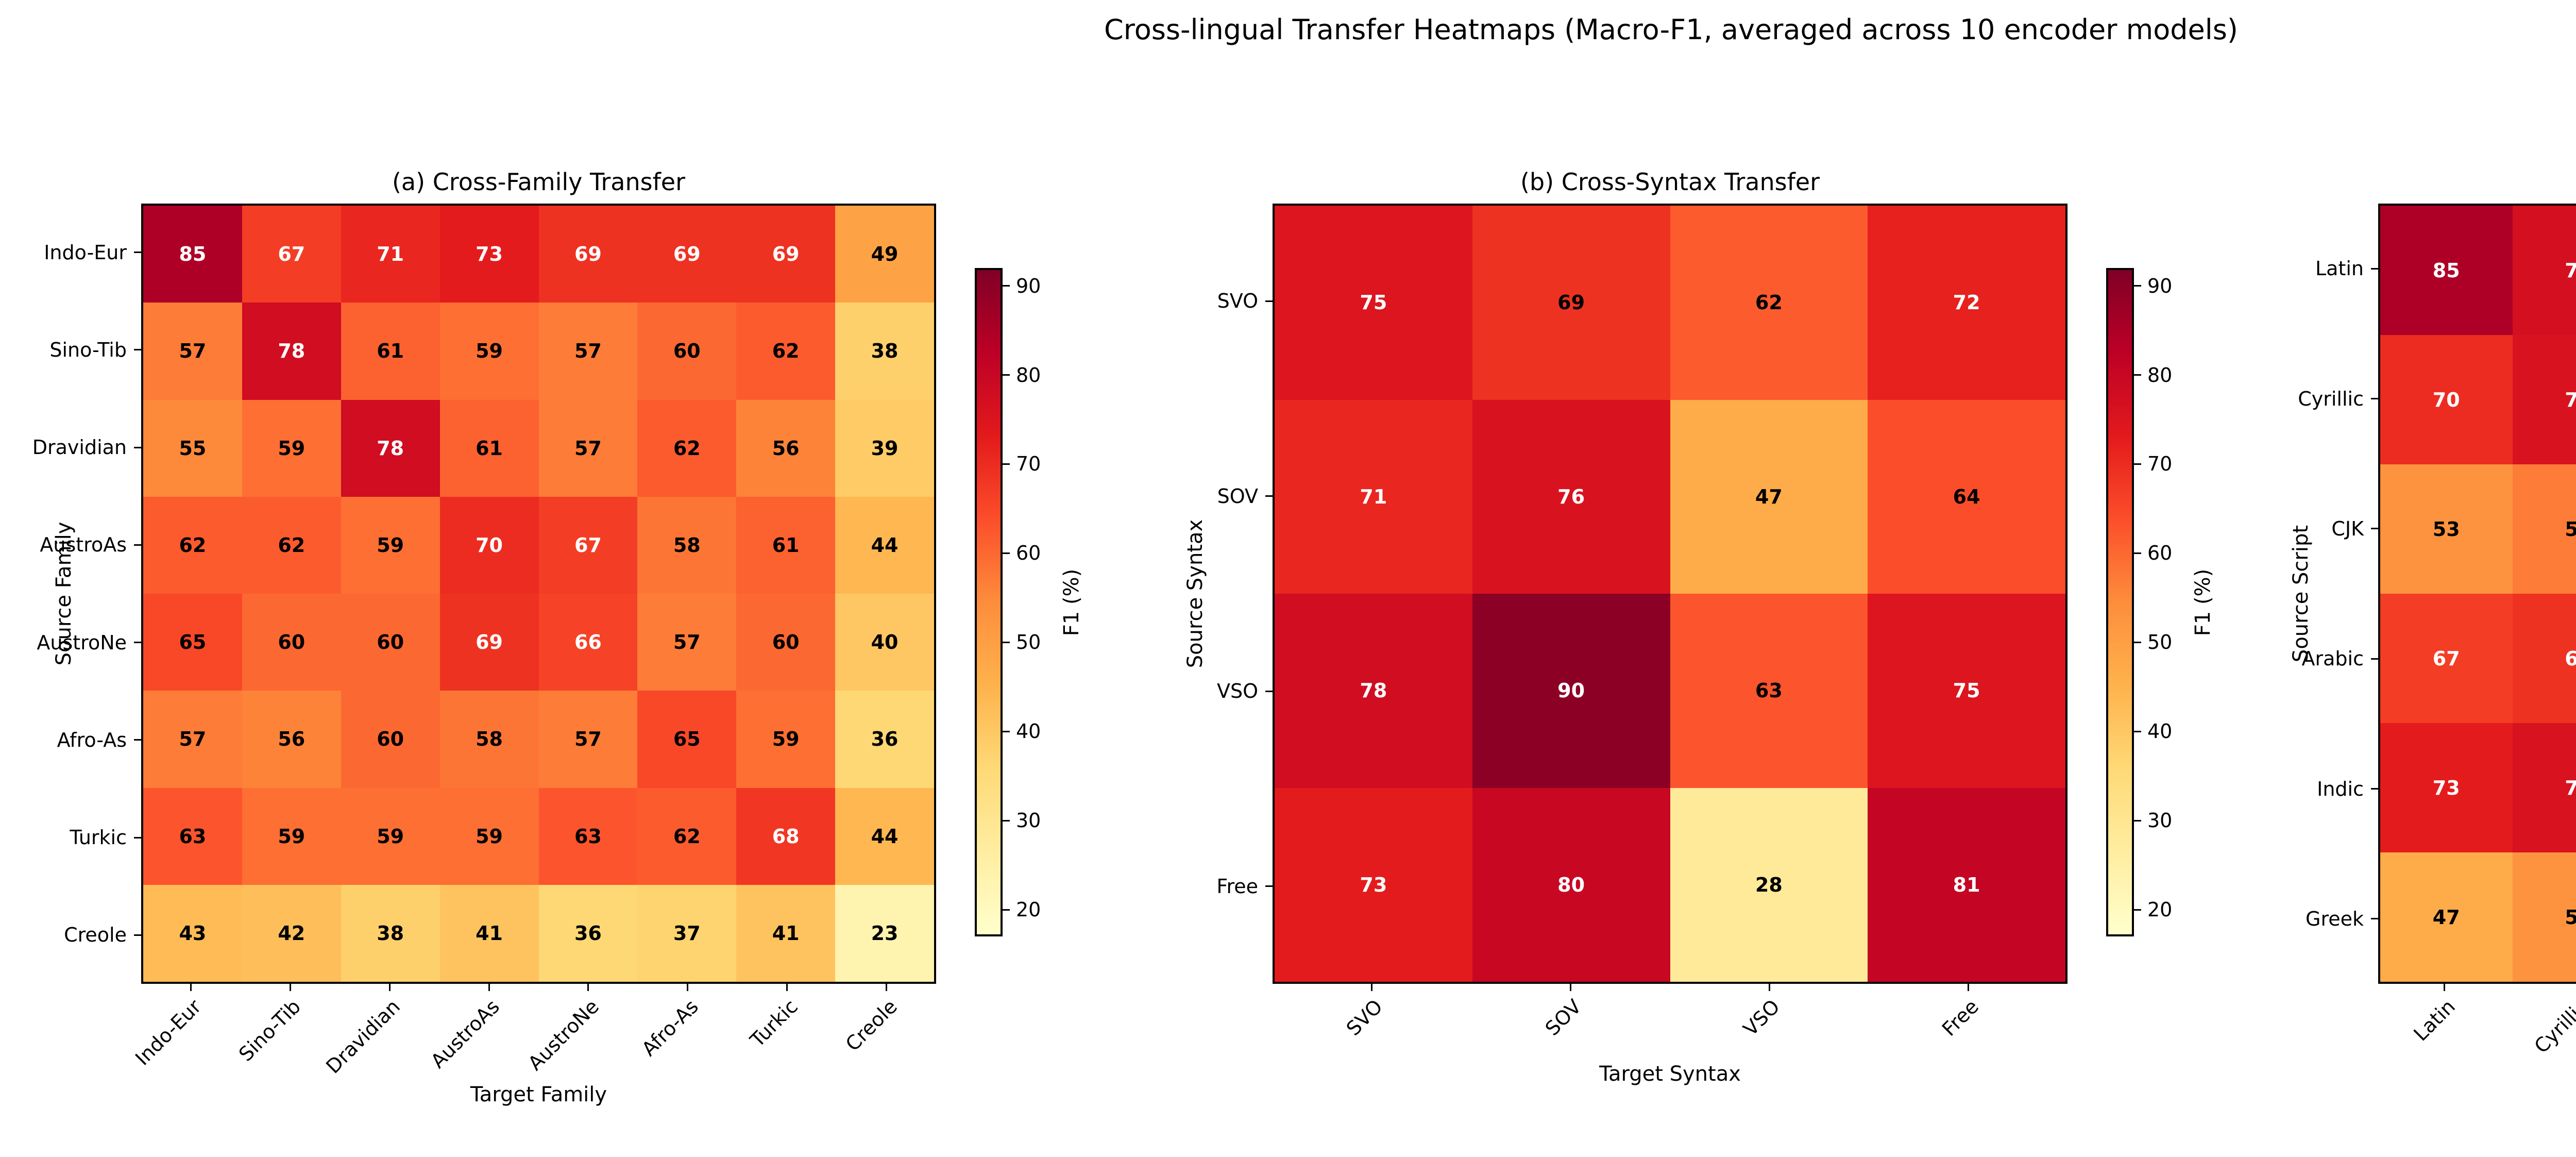  What do you see at coordinates (686, 934) in the screenshot?
I see `heatmap-cell-a-Creole-Afro-As: 37` at bounding box center [686, 934].